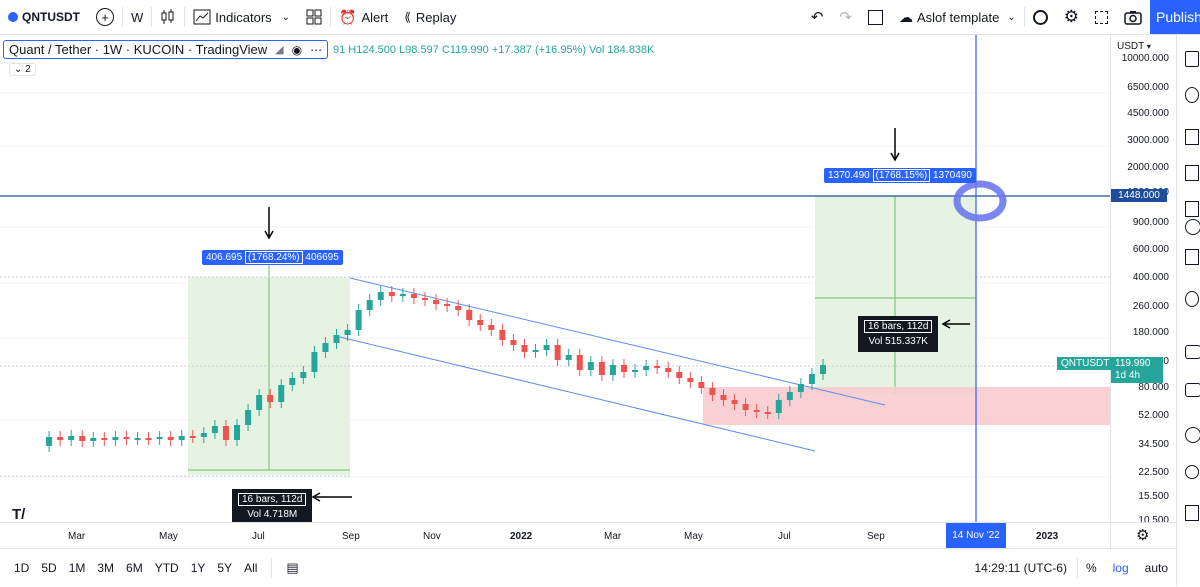 Image resolution: width=1200 pixels, height=587 pixels. I want to click on measure-2-stats: 1370.490 (1768.15%) 1370490, so click(900, 175).